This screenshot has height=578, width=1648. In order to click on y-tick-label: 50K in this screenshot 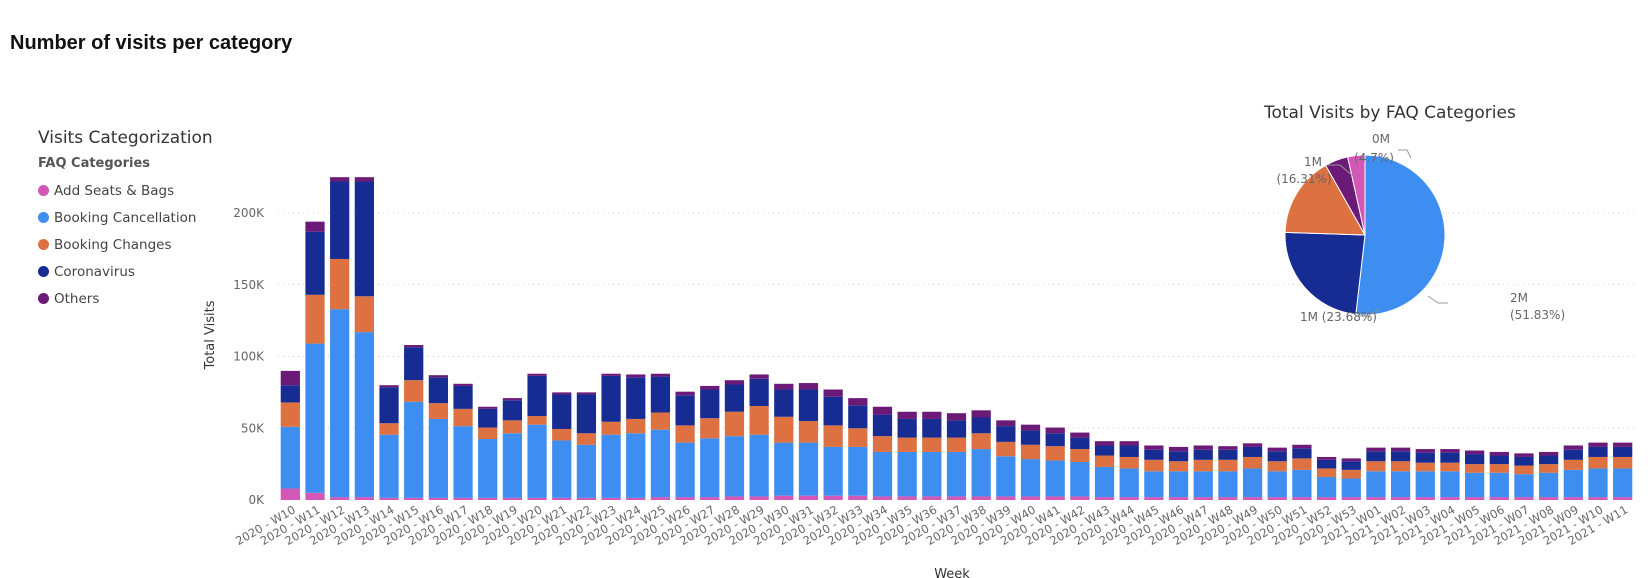, I will do `click(253, 428)`.